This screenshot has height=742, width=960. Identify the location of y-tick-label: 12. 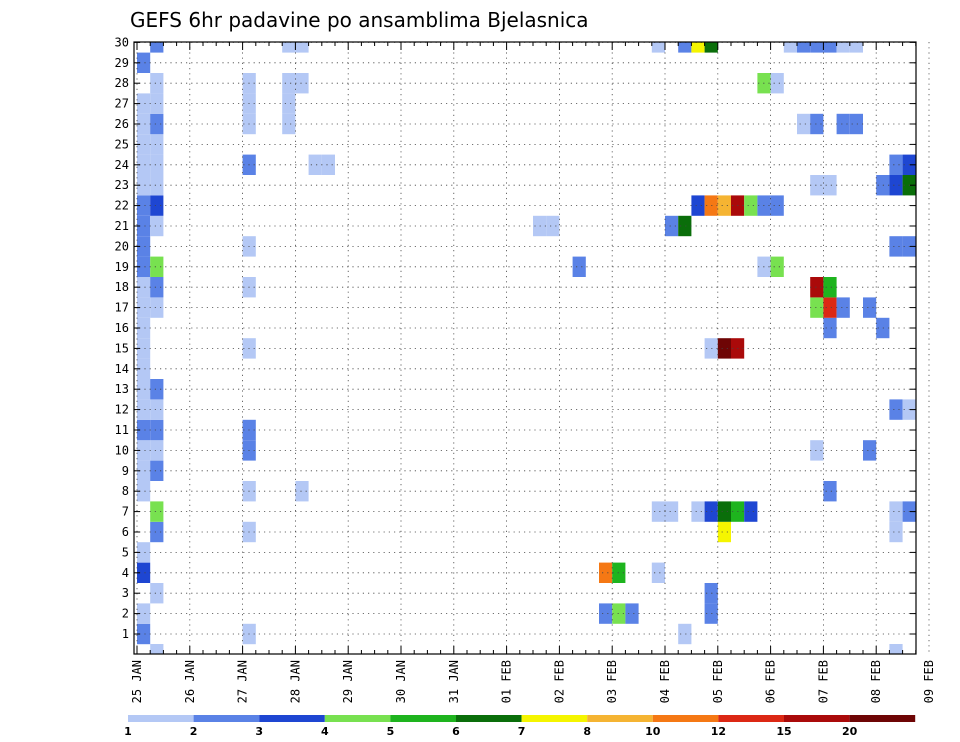
(122, 410).